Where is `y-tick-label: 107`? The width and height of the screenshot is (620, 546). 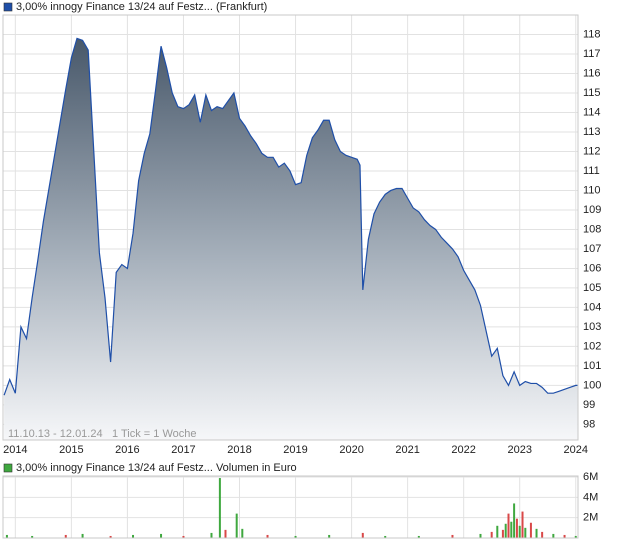
y-tick-label: 107 is located at coordinates (592, 249).